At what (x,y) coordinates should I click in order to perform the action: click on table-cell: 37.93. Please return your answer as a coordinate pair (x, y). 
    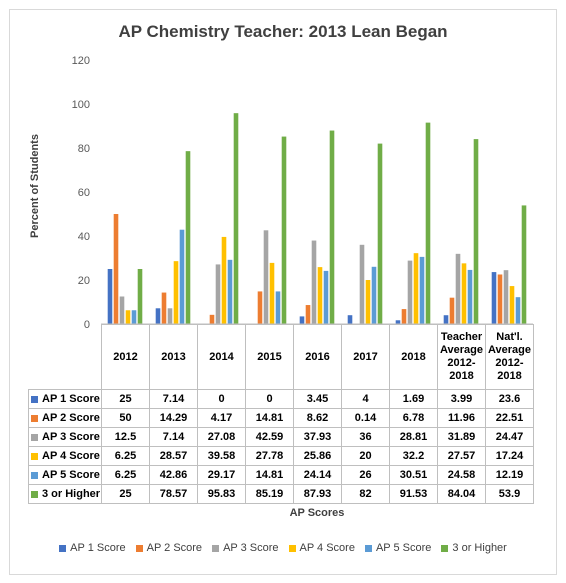
    Looking at the image, I should click on (317, 437).